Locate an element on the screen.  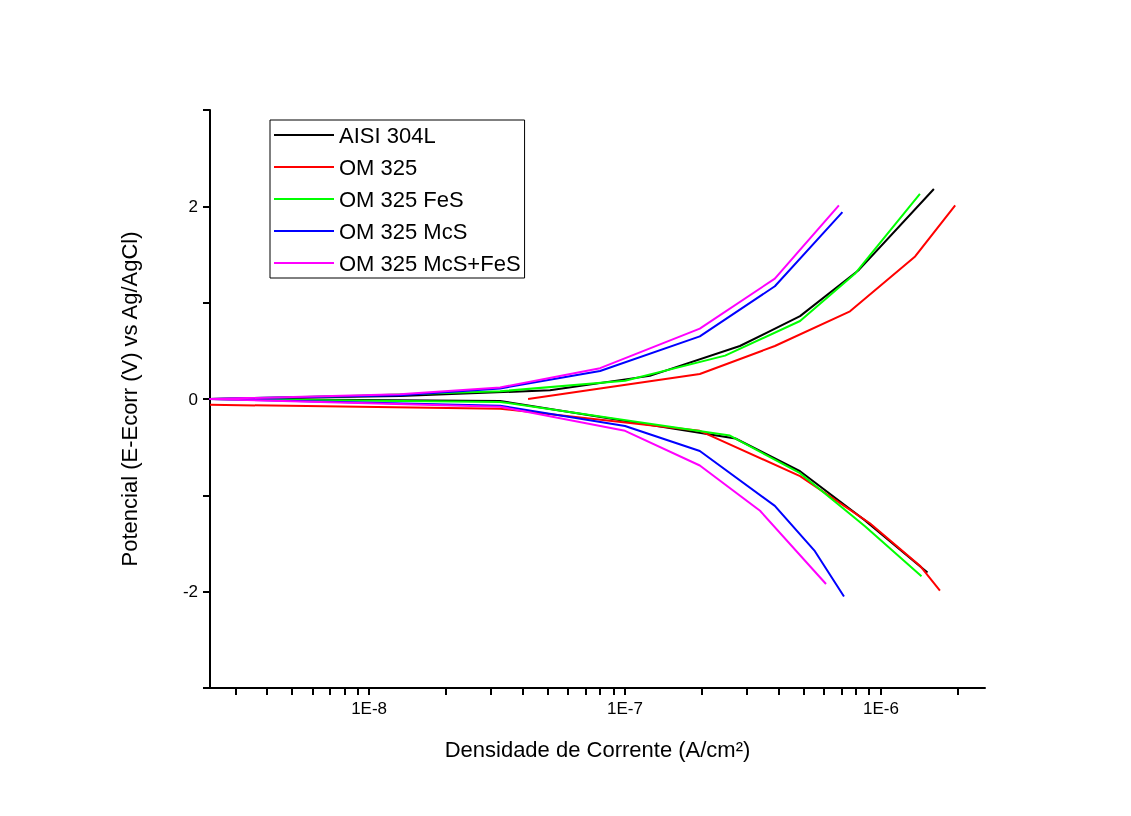
y-tick-label: 0 is located at coordinates (193, 399).